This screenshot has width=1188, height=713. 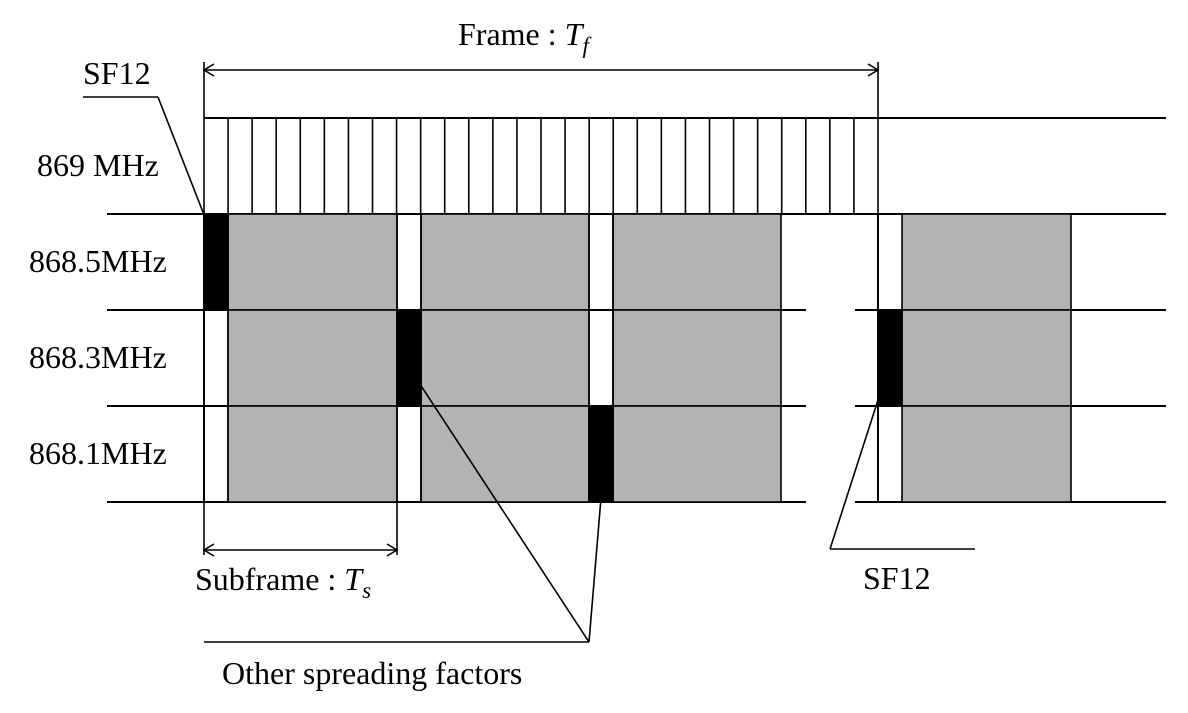 I want to click on sf12-marker-second-frame, so click(x=890, y=358).